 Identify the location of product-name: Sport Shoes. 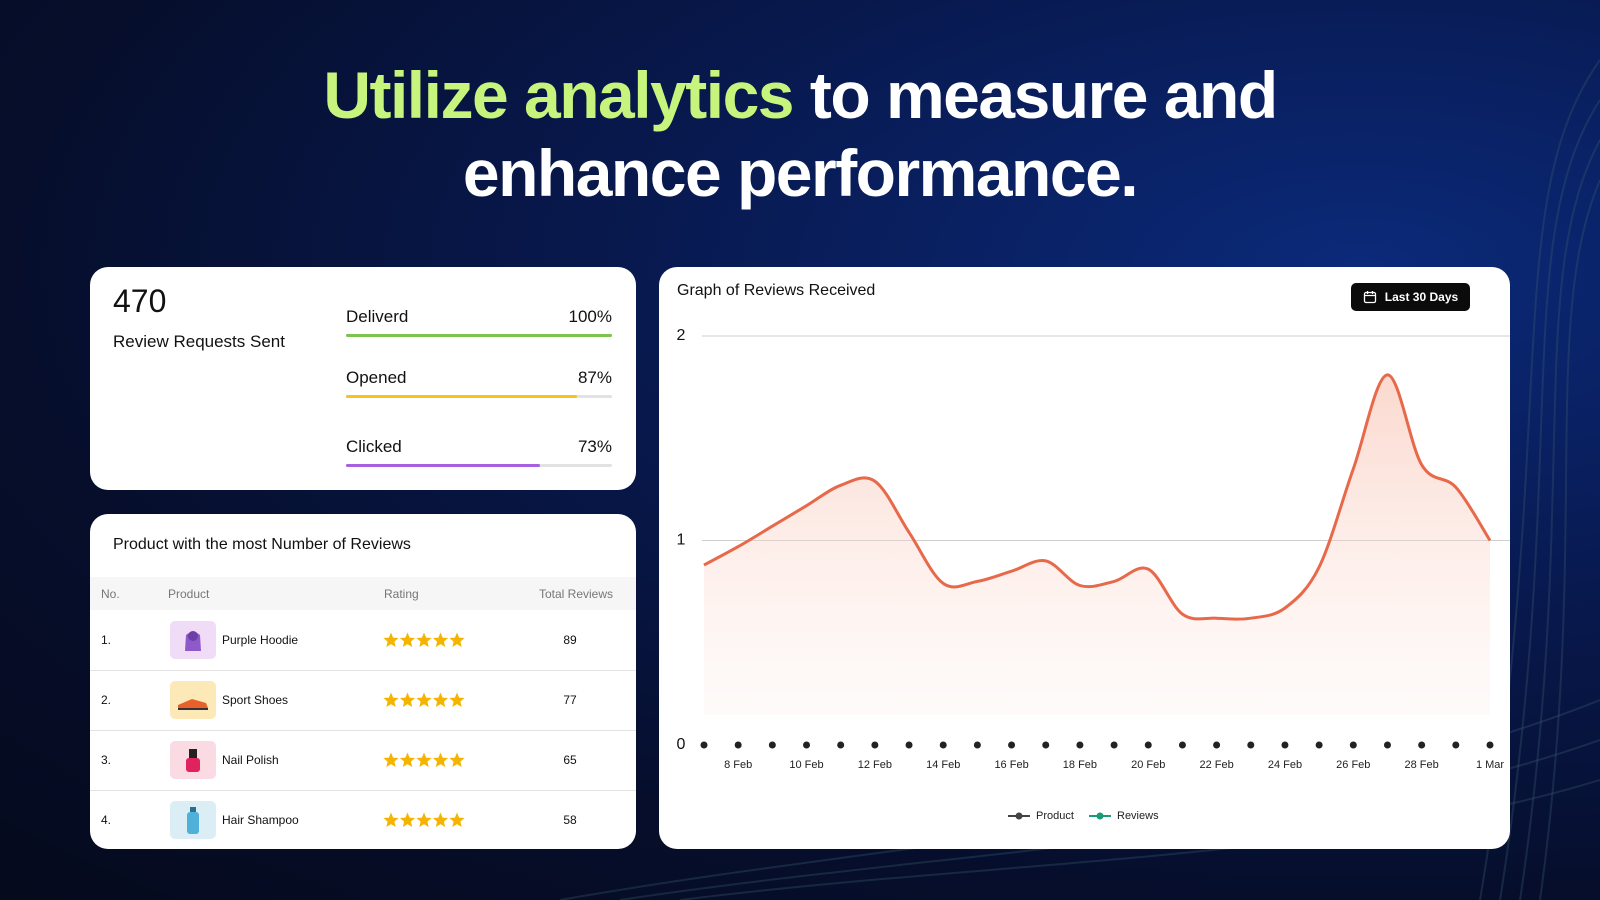
(255, 700).